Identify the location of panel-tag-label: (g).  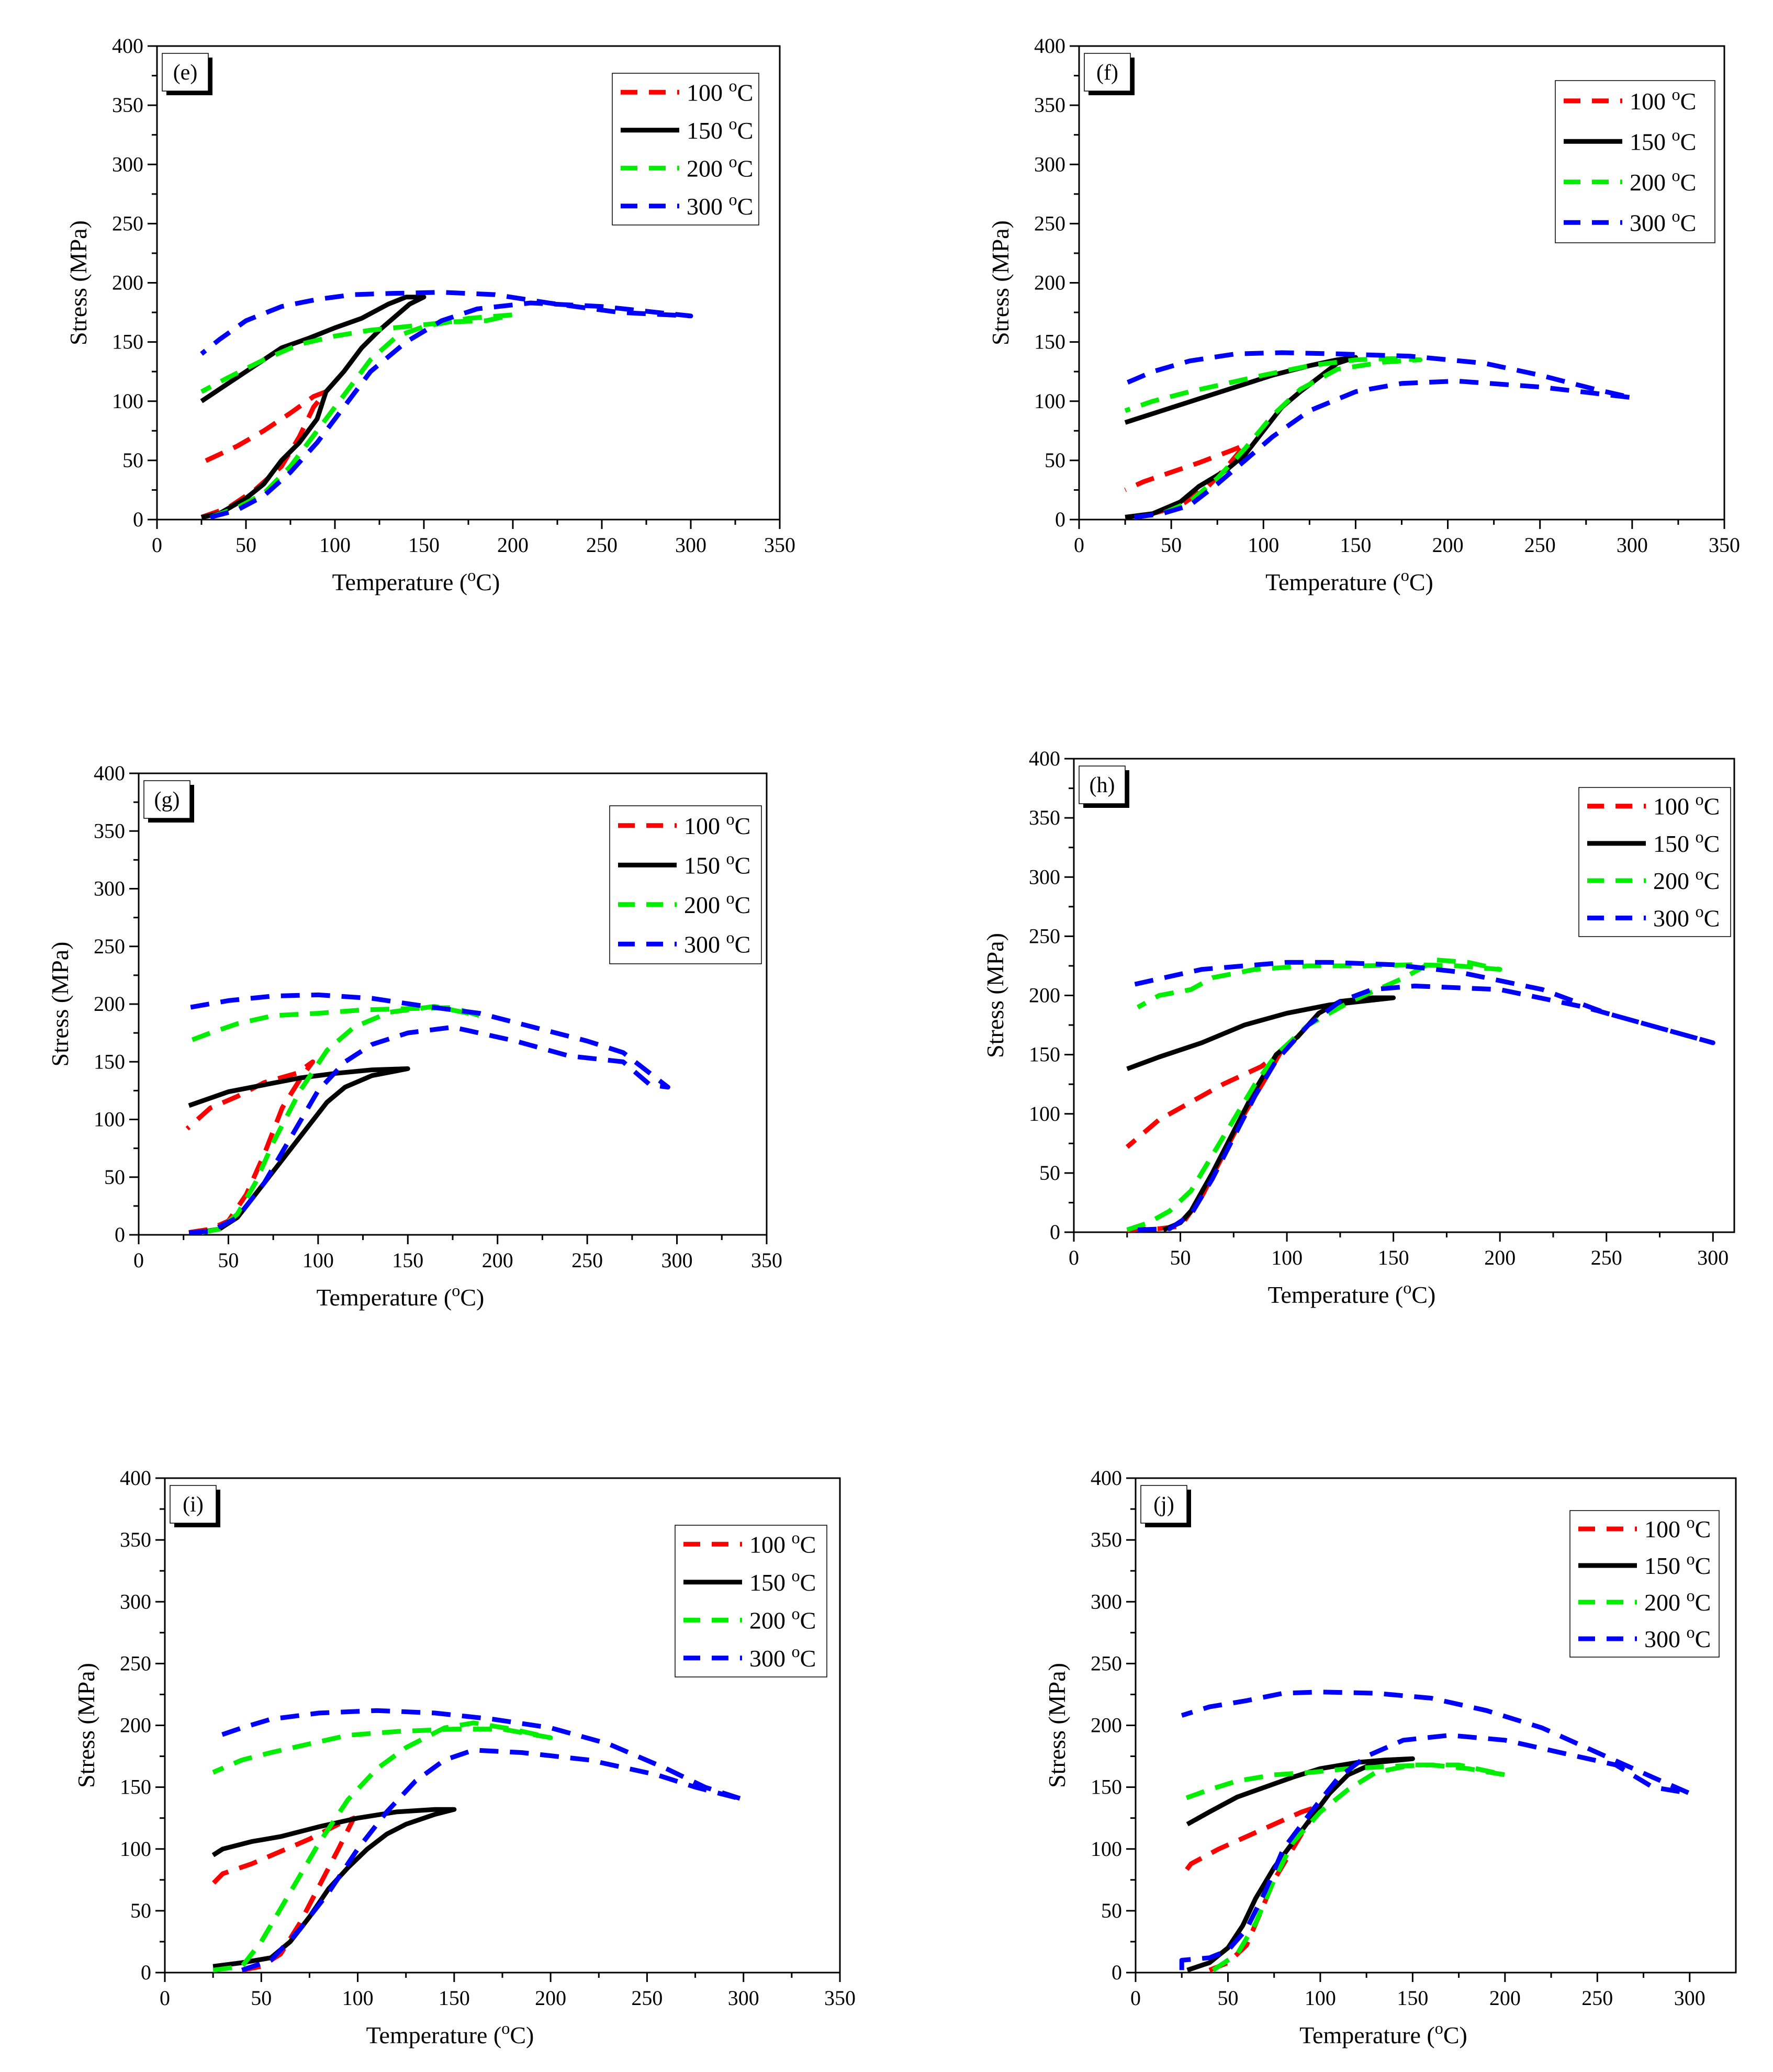
(167, 800).